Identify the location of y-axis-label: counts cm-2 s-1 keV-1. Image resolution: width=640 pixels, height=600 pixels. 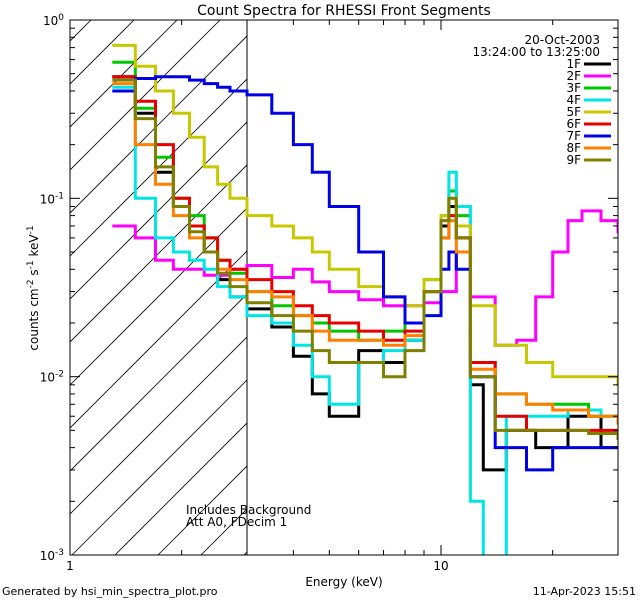
(33, 287).